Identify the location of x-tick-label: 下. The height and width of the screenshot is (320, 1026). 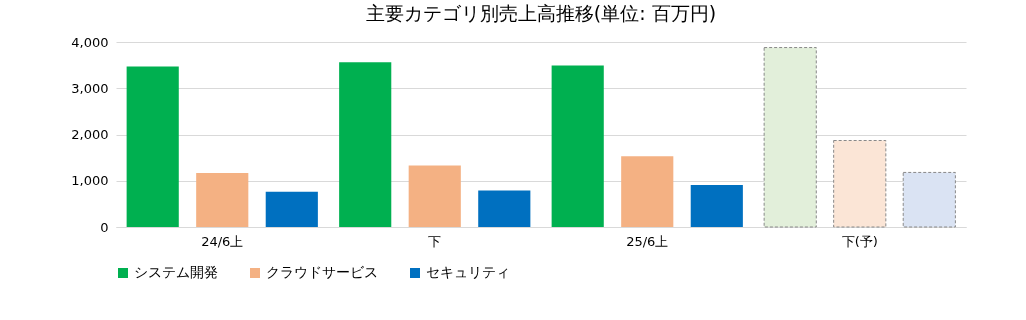
(435, 241).